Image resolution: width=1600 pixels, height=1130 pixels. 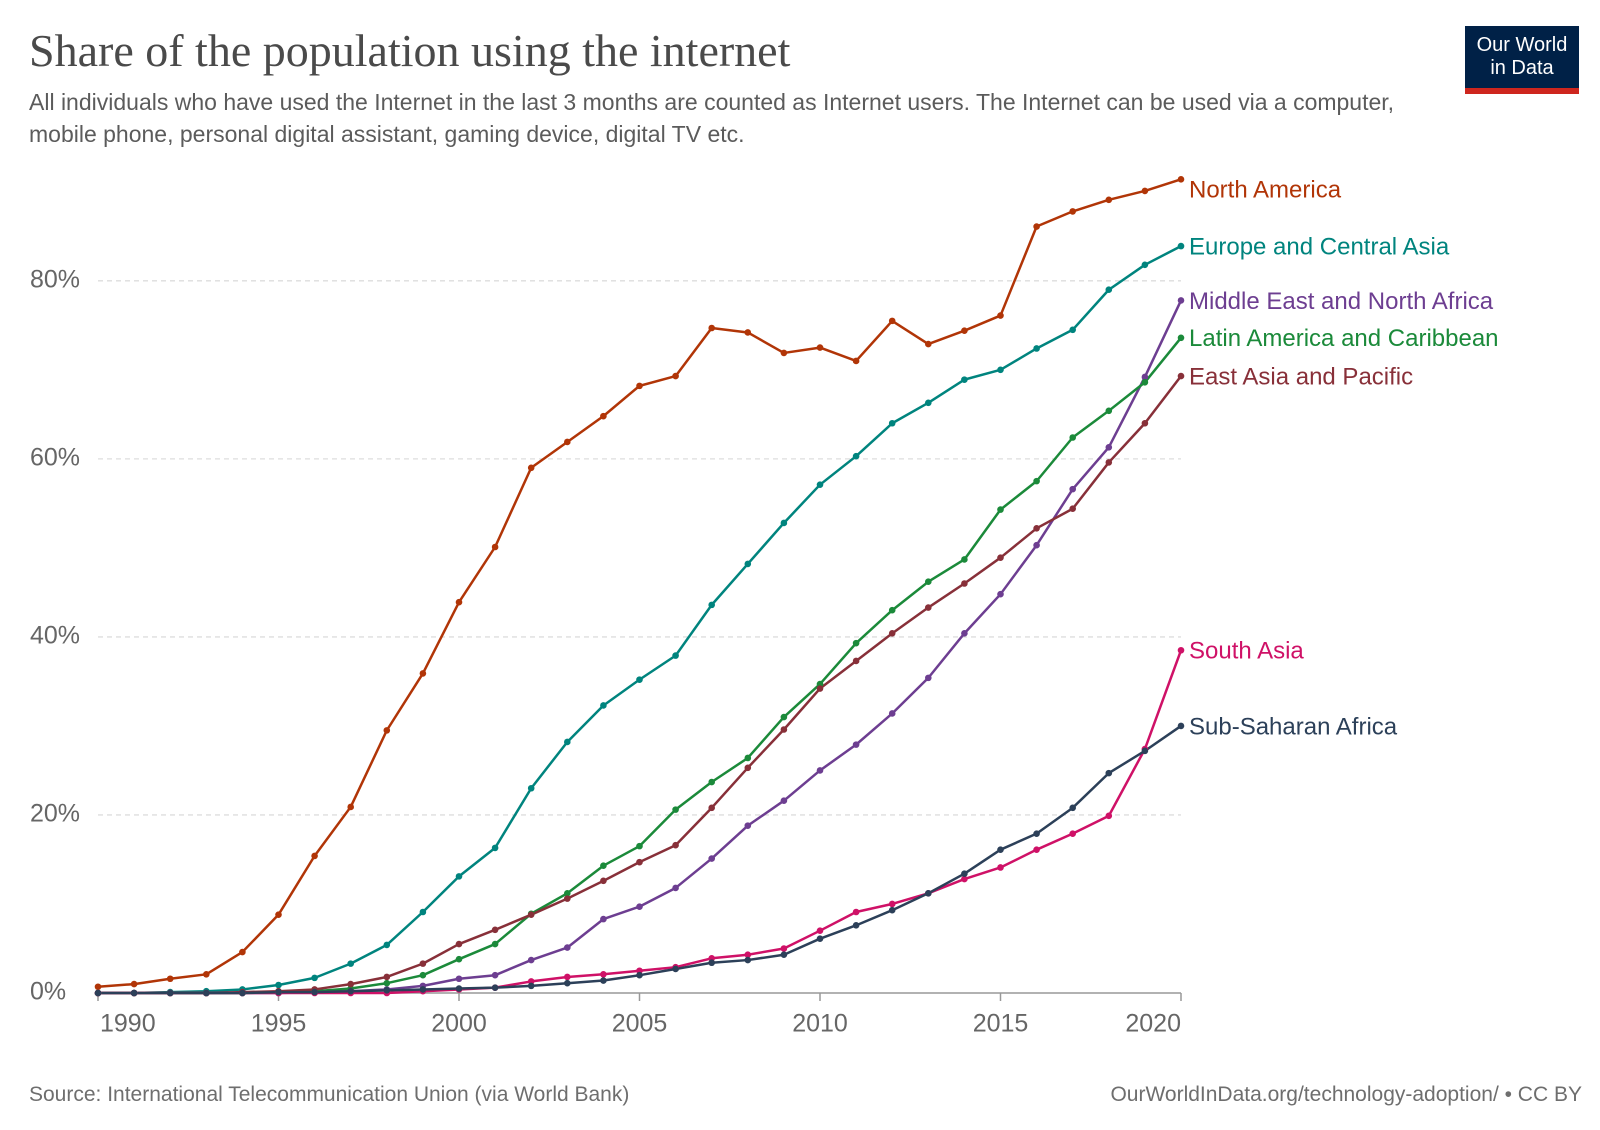 I want to click on series-label: East Asia and Pacific, so click(x=1301, y=376).